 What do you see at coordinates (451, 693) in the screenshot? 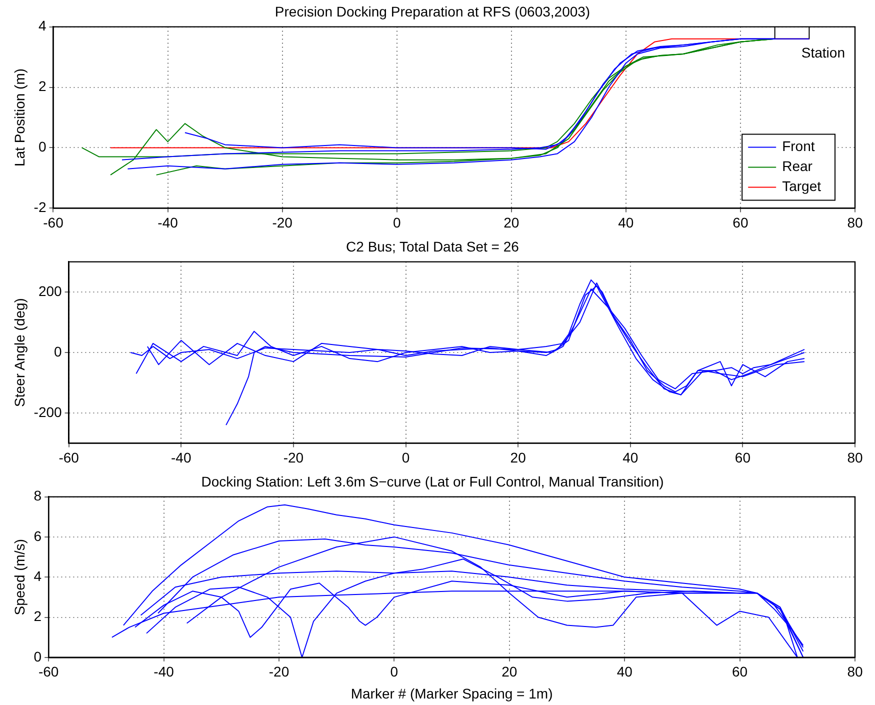
I see `x-axis-title: Marker # (Marker Spacing = 1m)` at bounding box center [451, 693].